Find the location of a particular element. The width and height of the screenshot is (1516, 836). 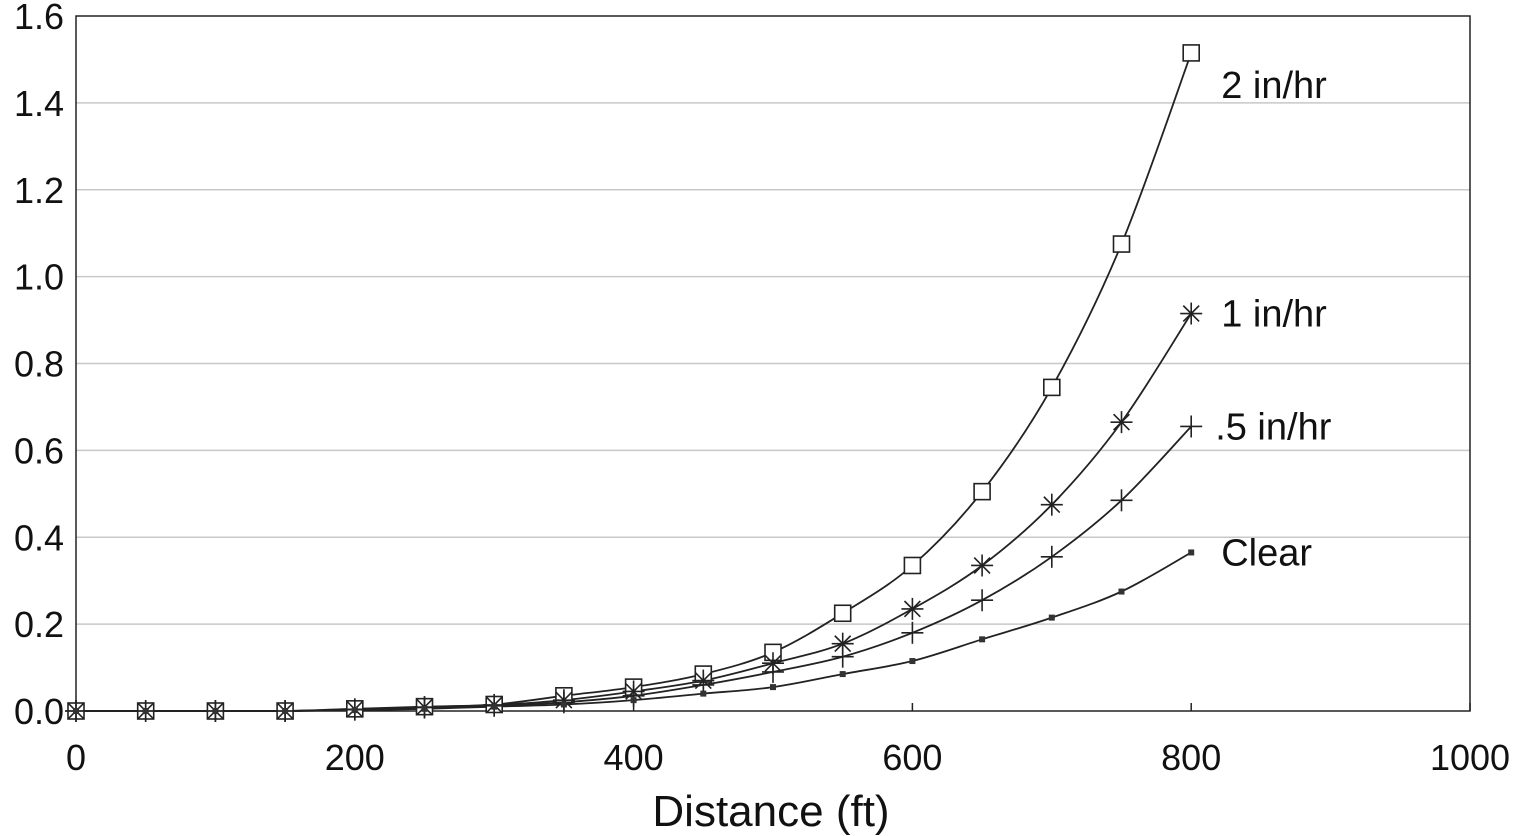

series-label: .5 in/hr is located at coordinates (1273, 427).